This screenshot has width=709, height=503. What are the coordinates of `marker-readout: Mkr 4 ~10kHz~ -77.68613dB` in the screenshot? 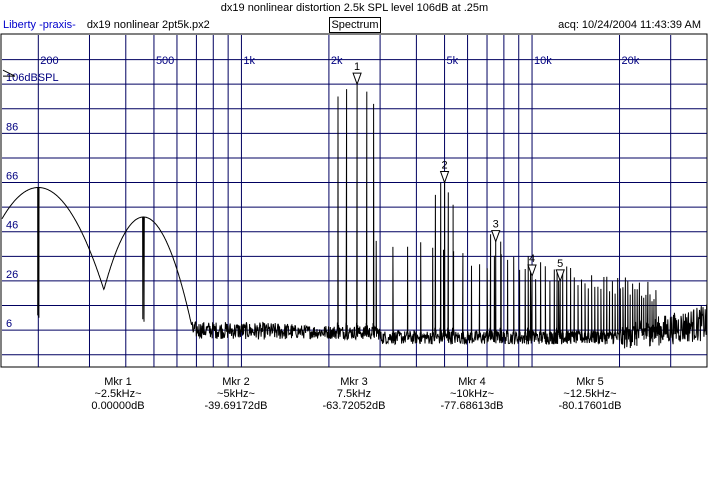 It's located at (472, 394).